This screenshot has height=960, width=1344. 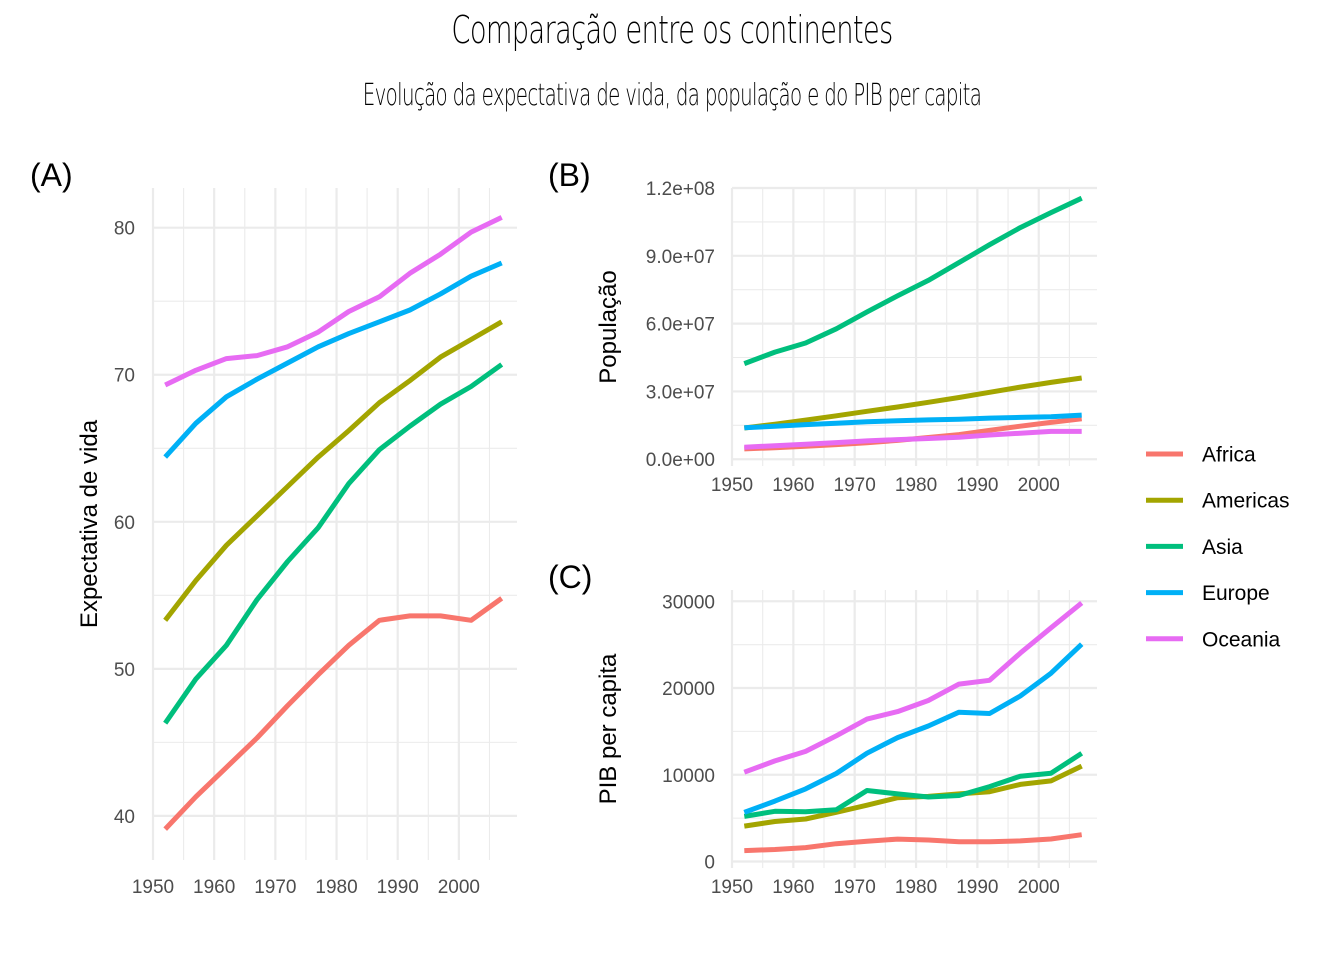 I want to click on y-tick-label: 70, so click(x=124, y=376).